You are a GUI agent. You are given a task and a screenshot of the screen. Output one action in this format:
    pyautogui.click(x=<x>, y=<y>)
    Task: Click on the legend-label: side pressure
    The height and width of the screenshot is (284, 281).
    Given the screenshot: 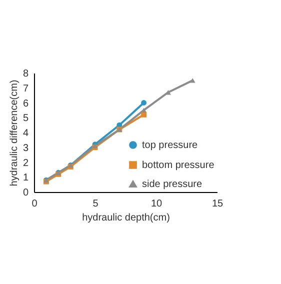 What is the action you would take?
    pyautogui.click(x=172, y=184)
    